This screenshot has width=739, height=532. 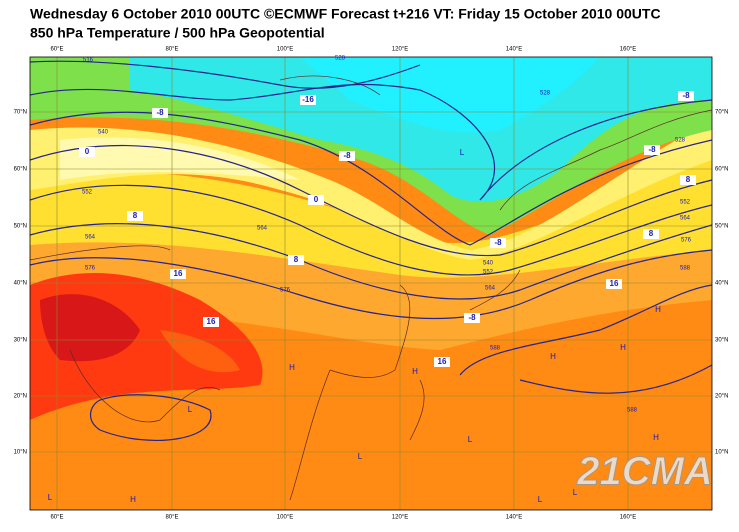 What do you see at coordinates (721, 113) in the screenshot?
I see `lat-label: 70°N` at bounding box center [721, 113].